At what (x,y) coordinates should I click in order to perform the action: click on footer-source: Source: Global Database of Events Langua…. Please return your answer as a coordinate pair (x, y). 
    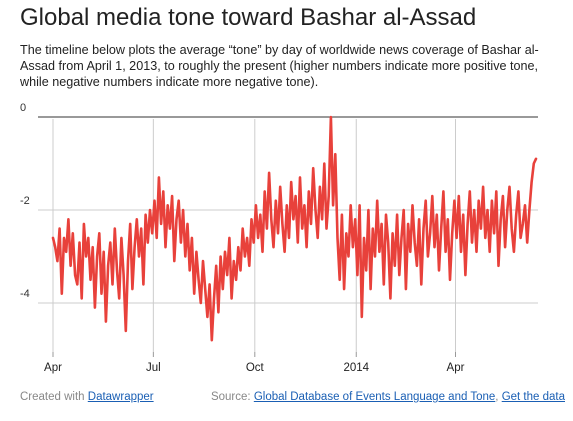
    Looking at the image, I should click on (388, 397).